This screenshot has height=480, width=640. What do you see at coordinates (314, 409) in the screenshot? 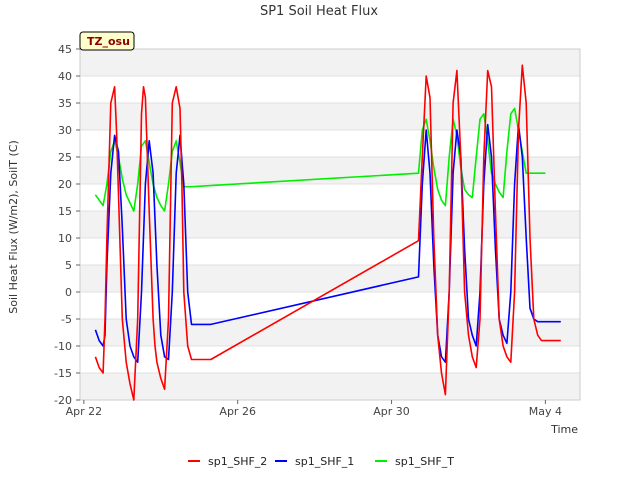
I see `x-axis-ticks: Apr 22 Apr 26 Apr 30 May 4` at bounding box center [314, 409].